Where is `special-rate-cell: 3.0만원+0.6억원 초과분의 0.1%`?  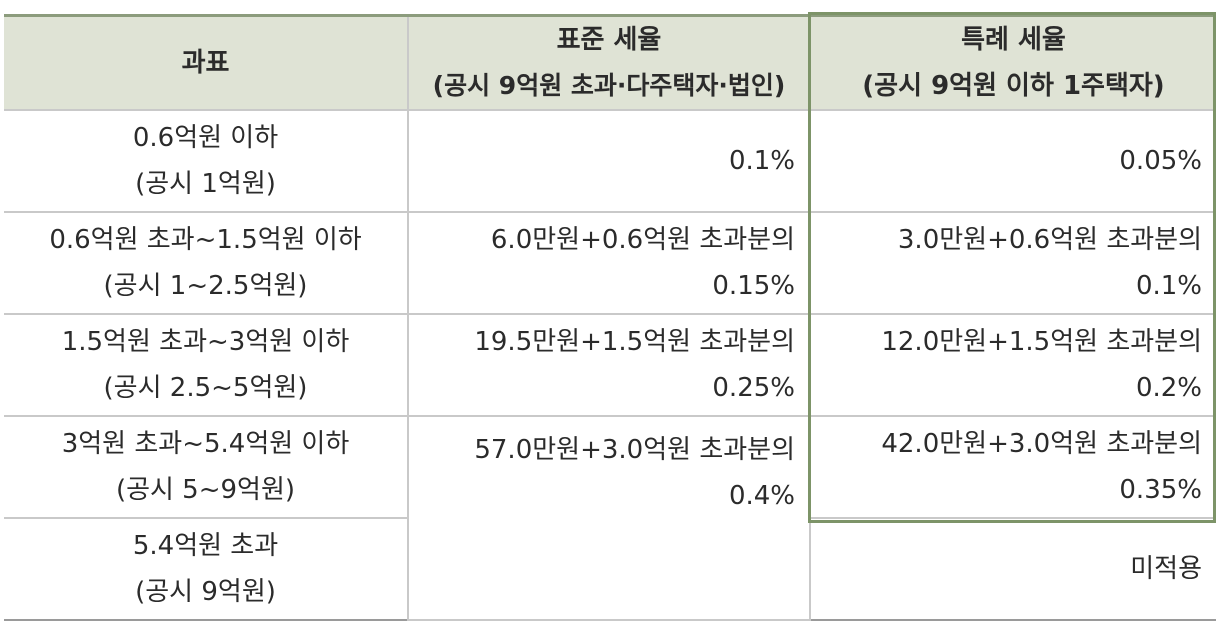 special-rate-cell: 3.0만원+0.6억원 초과분의 0.1% is located at coordinates (1013, 263).